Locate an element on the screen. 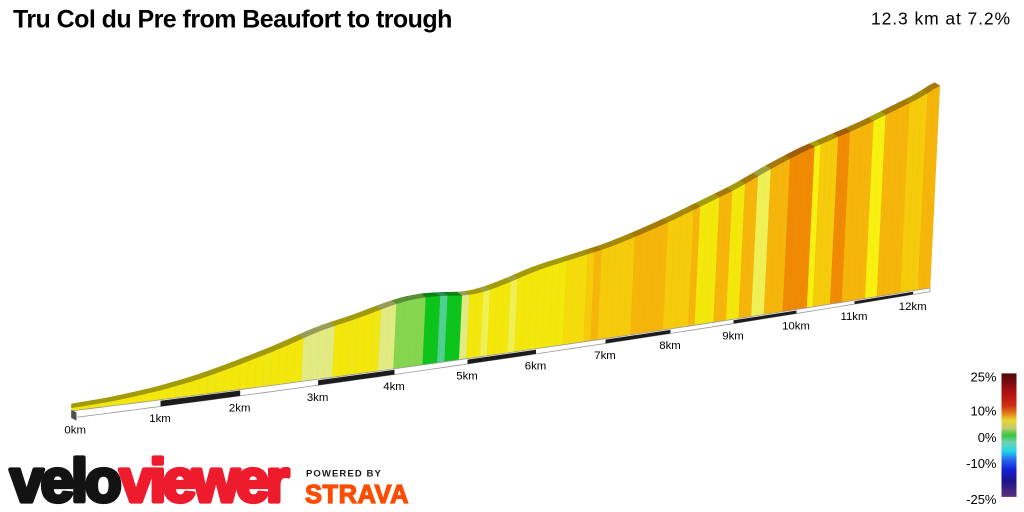  svg-text:Tru Col du Pre from Beaufort t: Tru Col du Pre from Beaufort to trough is located at coordinates (232, 19).